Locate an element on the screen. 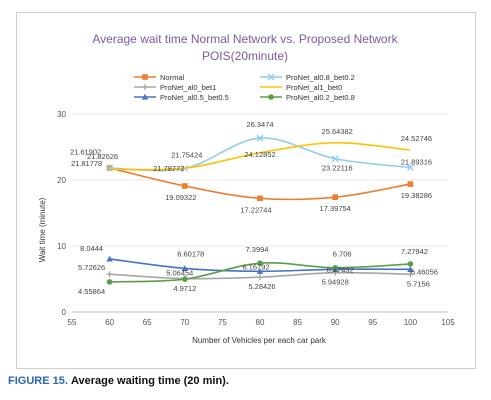 The image size is (491, 400). data-label: 24.12852 is located at coordinates (259, 154).